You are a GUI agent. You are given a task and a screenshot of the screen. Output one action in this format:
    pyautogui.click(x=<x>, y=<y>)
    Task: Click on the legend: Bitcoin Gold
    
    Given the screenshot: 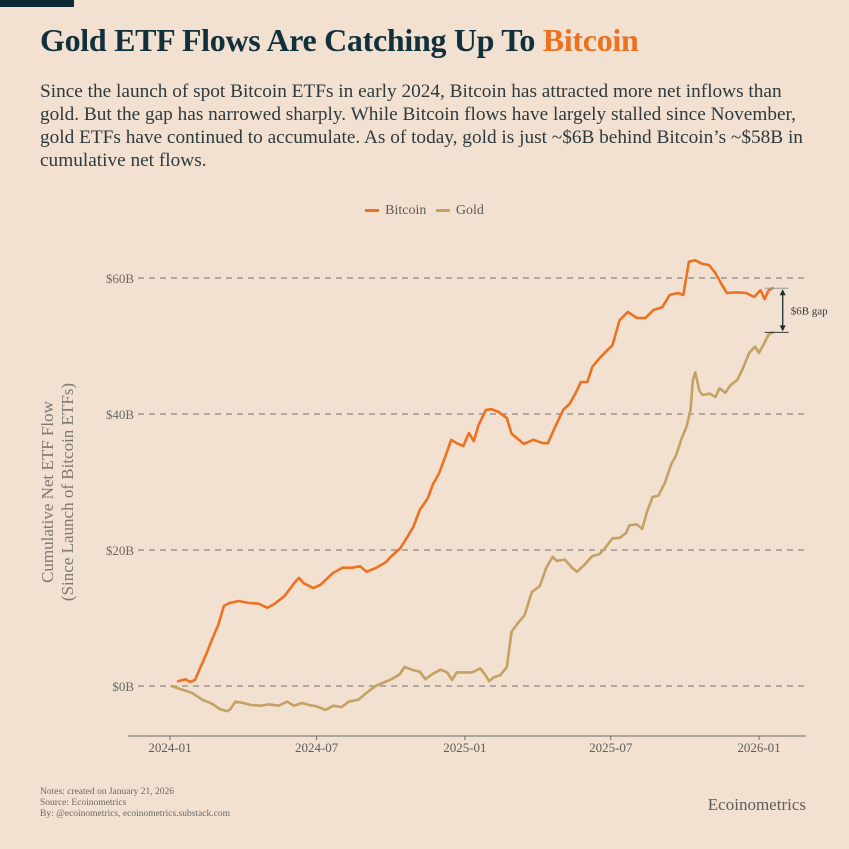 What is the action you would take?
    pyautogui.click(x=424, y=210)
    